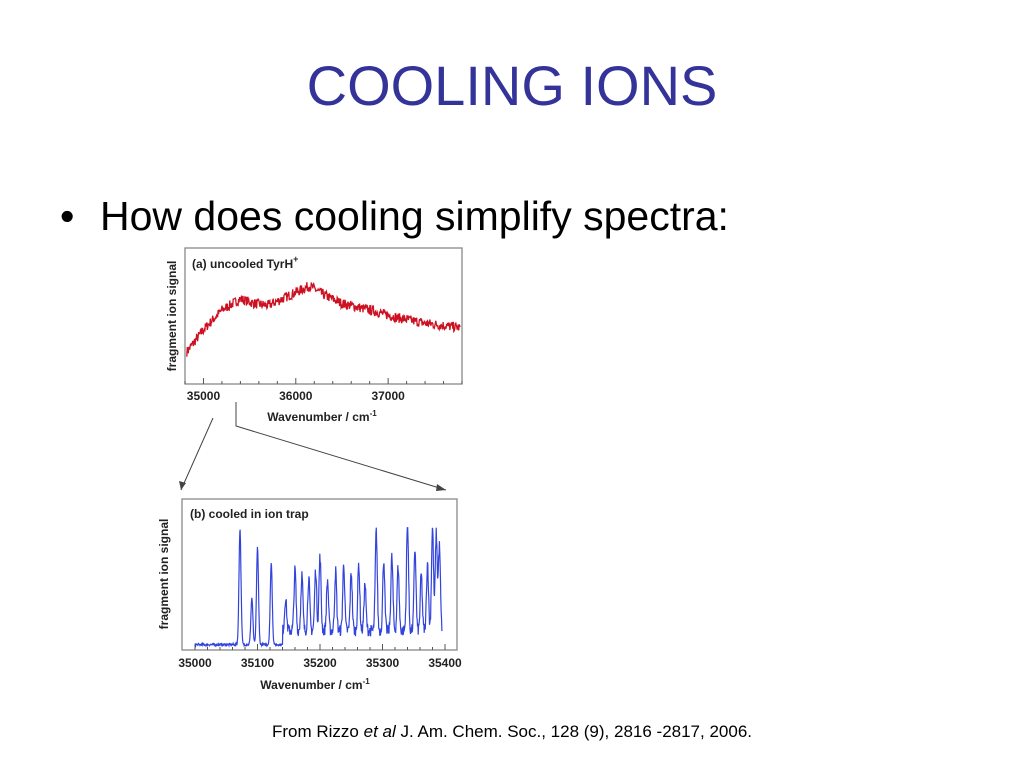  I want to click on arrow-left-head, so click(182, 485).